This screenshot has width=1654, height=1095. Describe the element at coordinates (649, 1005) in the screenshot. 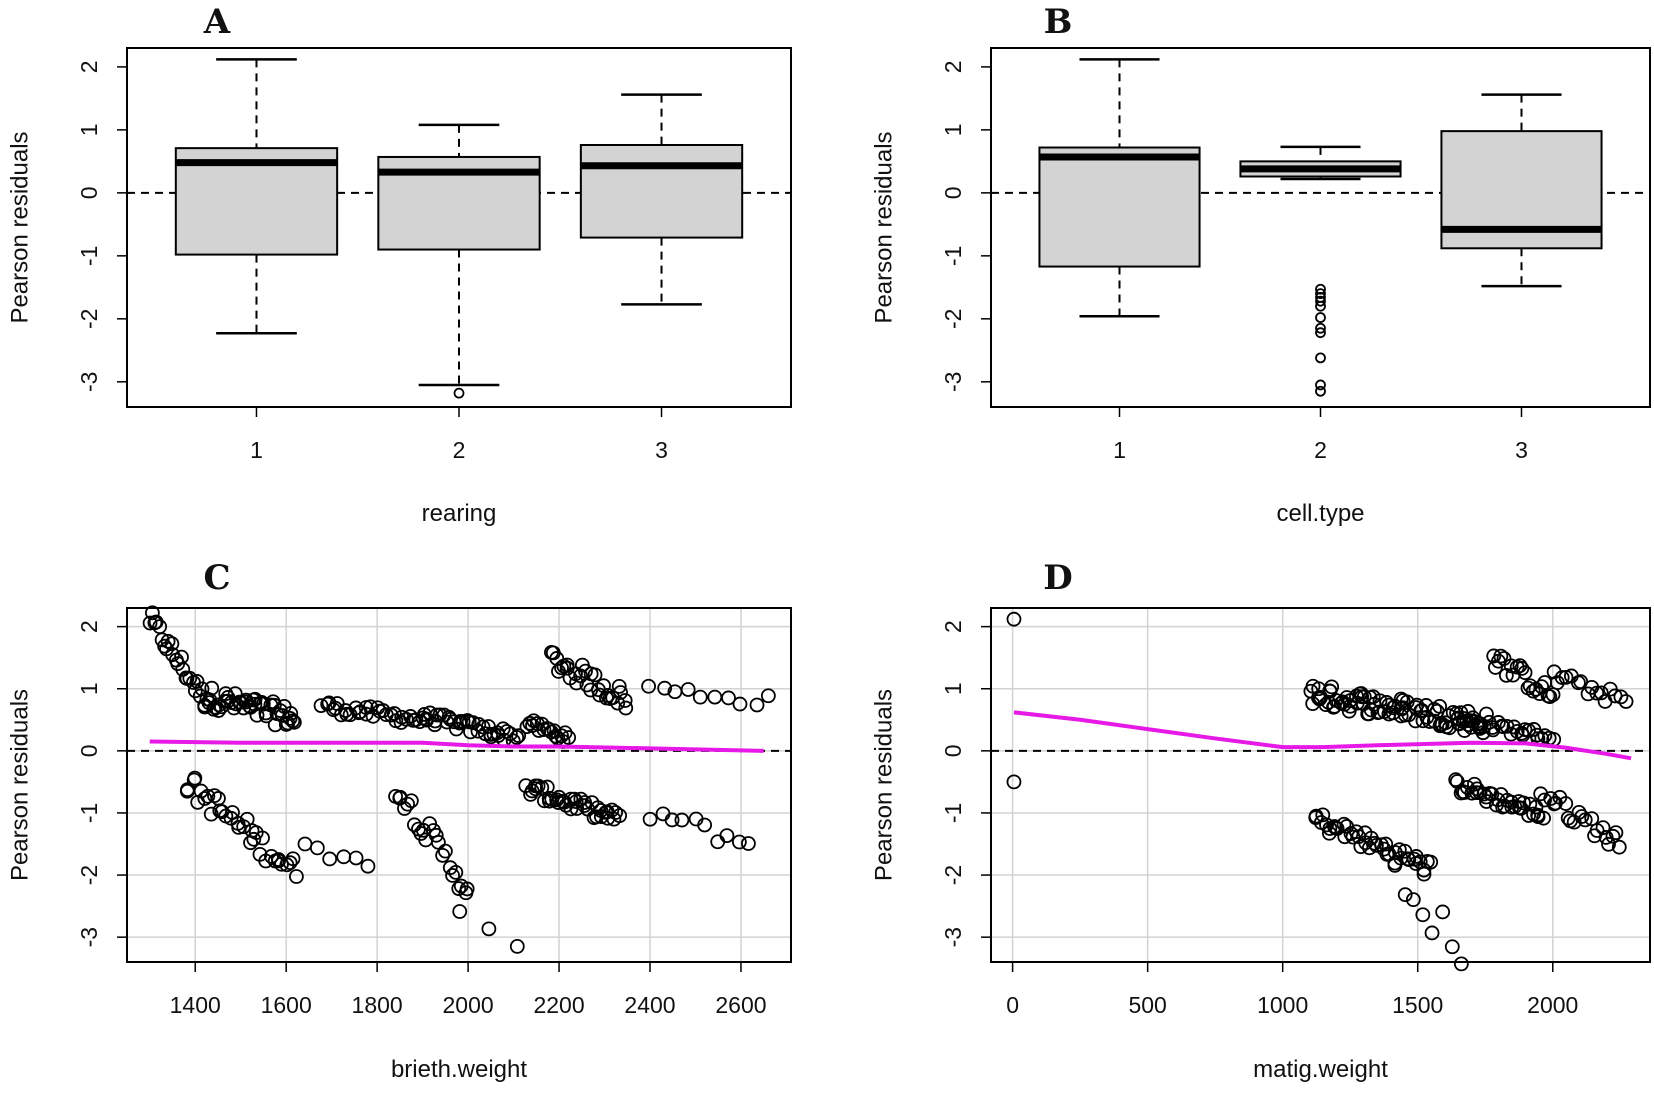

I see `x-tick-label: 2400` at that location.